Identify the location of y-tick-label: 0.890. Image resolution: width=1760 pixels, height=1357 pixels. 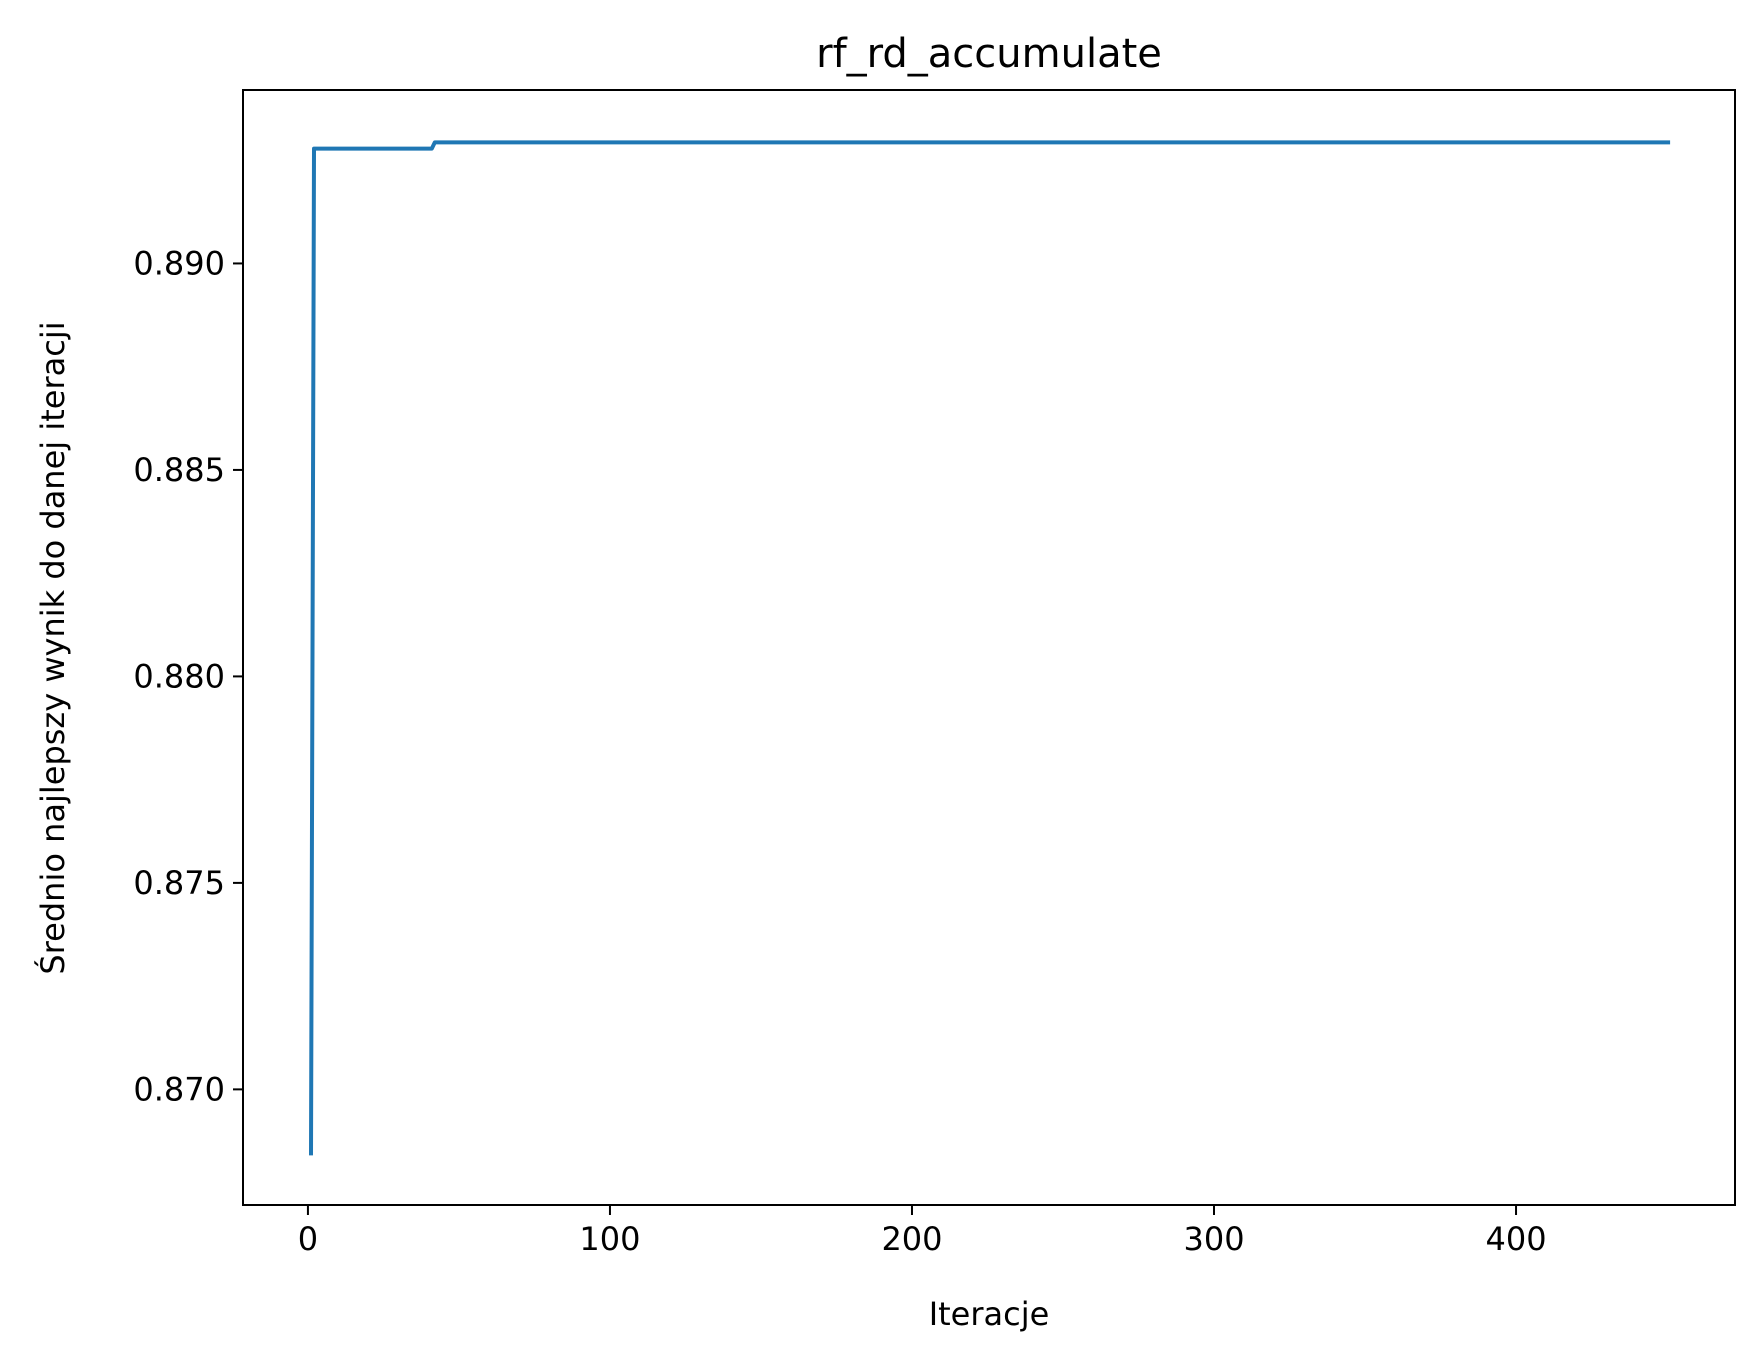
(179, 263).